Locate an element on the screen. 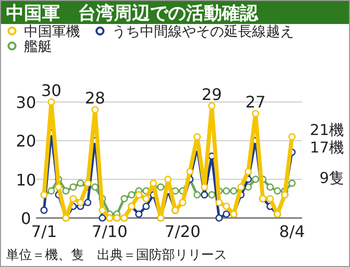 The width and height of the screenshot is (350, 267). data-label: 21機 is located at coordinates (327, 129).